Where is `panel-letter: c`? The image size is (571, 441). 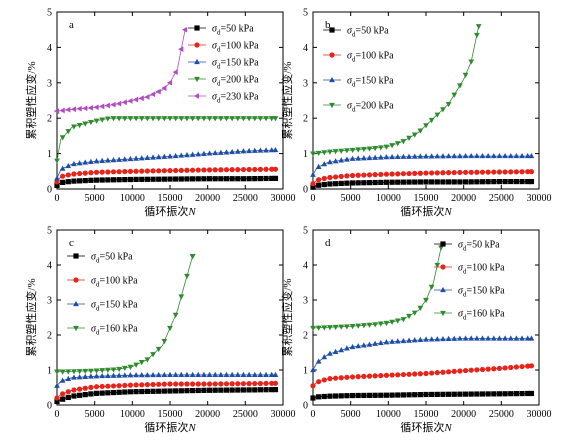
panel-letter: c is located at coordinates (71, 243).